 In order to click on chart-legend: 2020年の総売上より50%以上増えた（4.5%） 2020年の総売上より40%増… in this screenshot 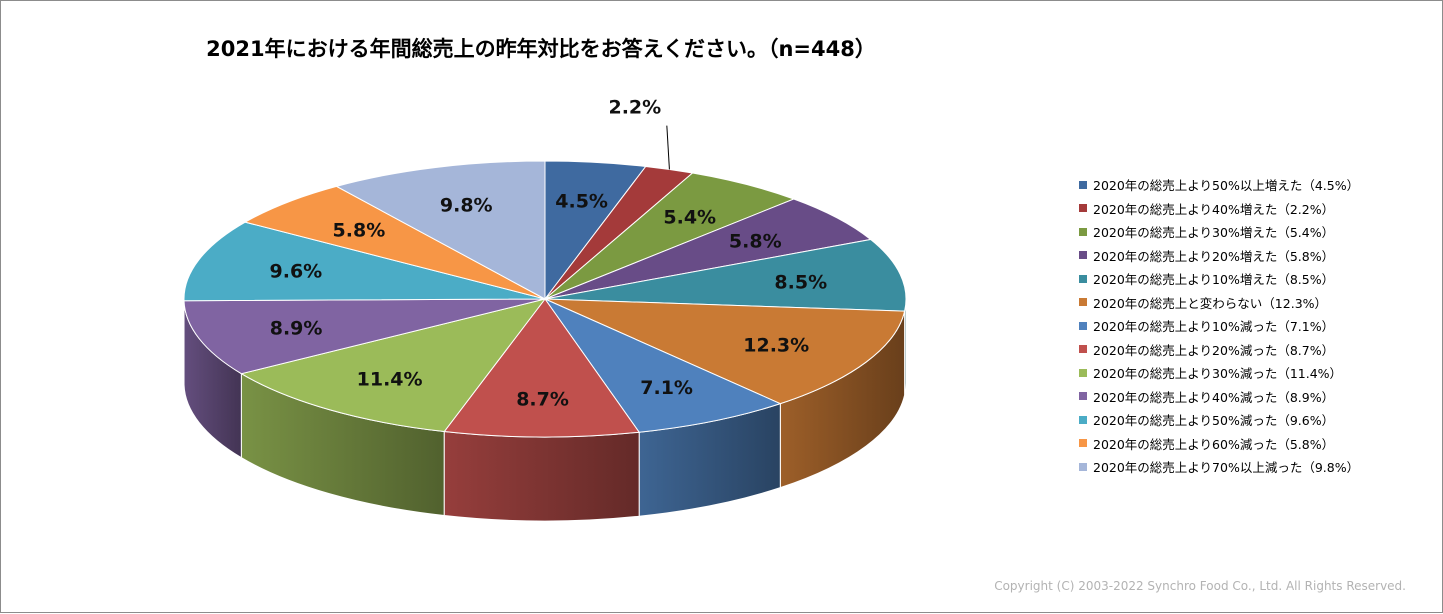, I will do `click(1219, 326)`.